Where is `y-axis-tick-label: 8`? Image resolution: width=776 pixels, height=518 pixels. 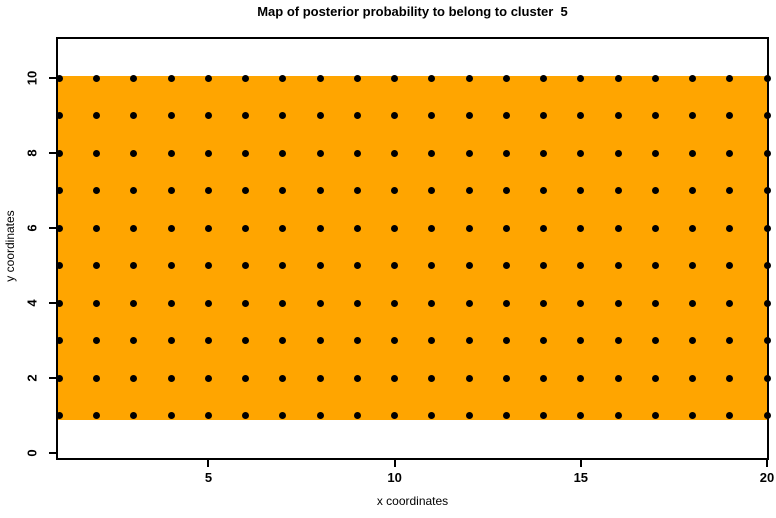 y-axis-tick-label: 8 is located at coordinates (32, 153).